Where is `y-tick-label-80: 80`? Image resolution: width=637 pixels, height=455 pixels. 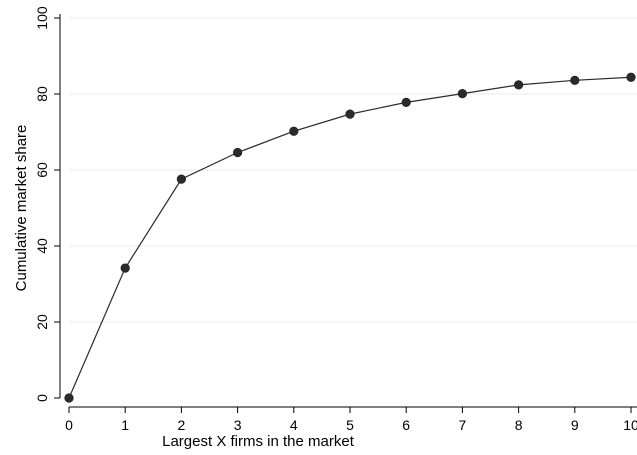 y-tick-label-80: 80 is located at coordinates (42, 94).